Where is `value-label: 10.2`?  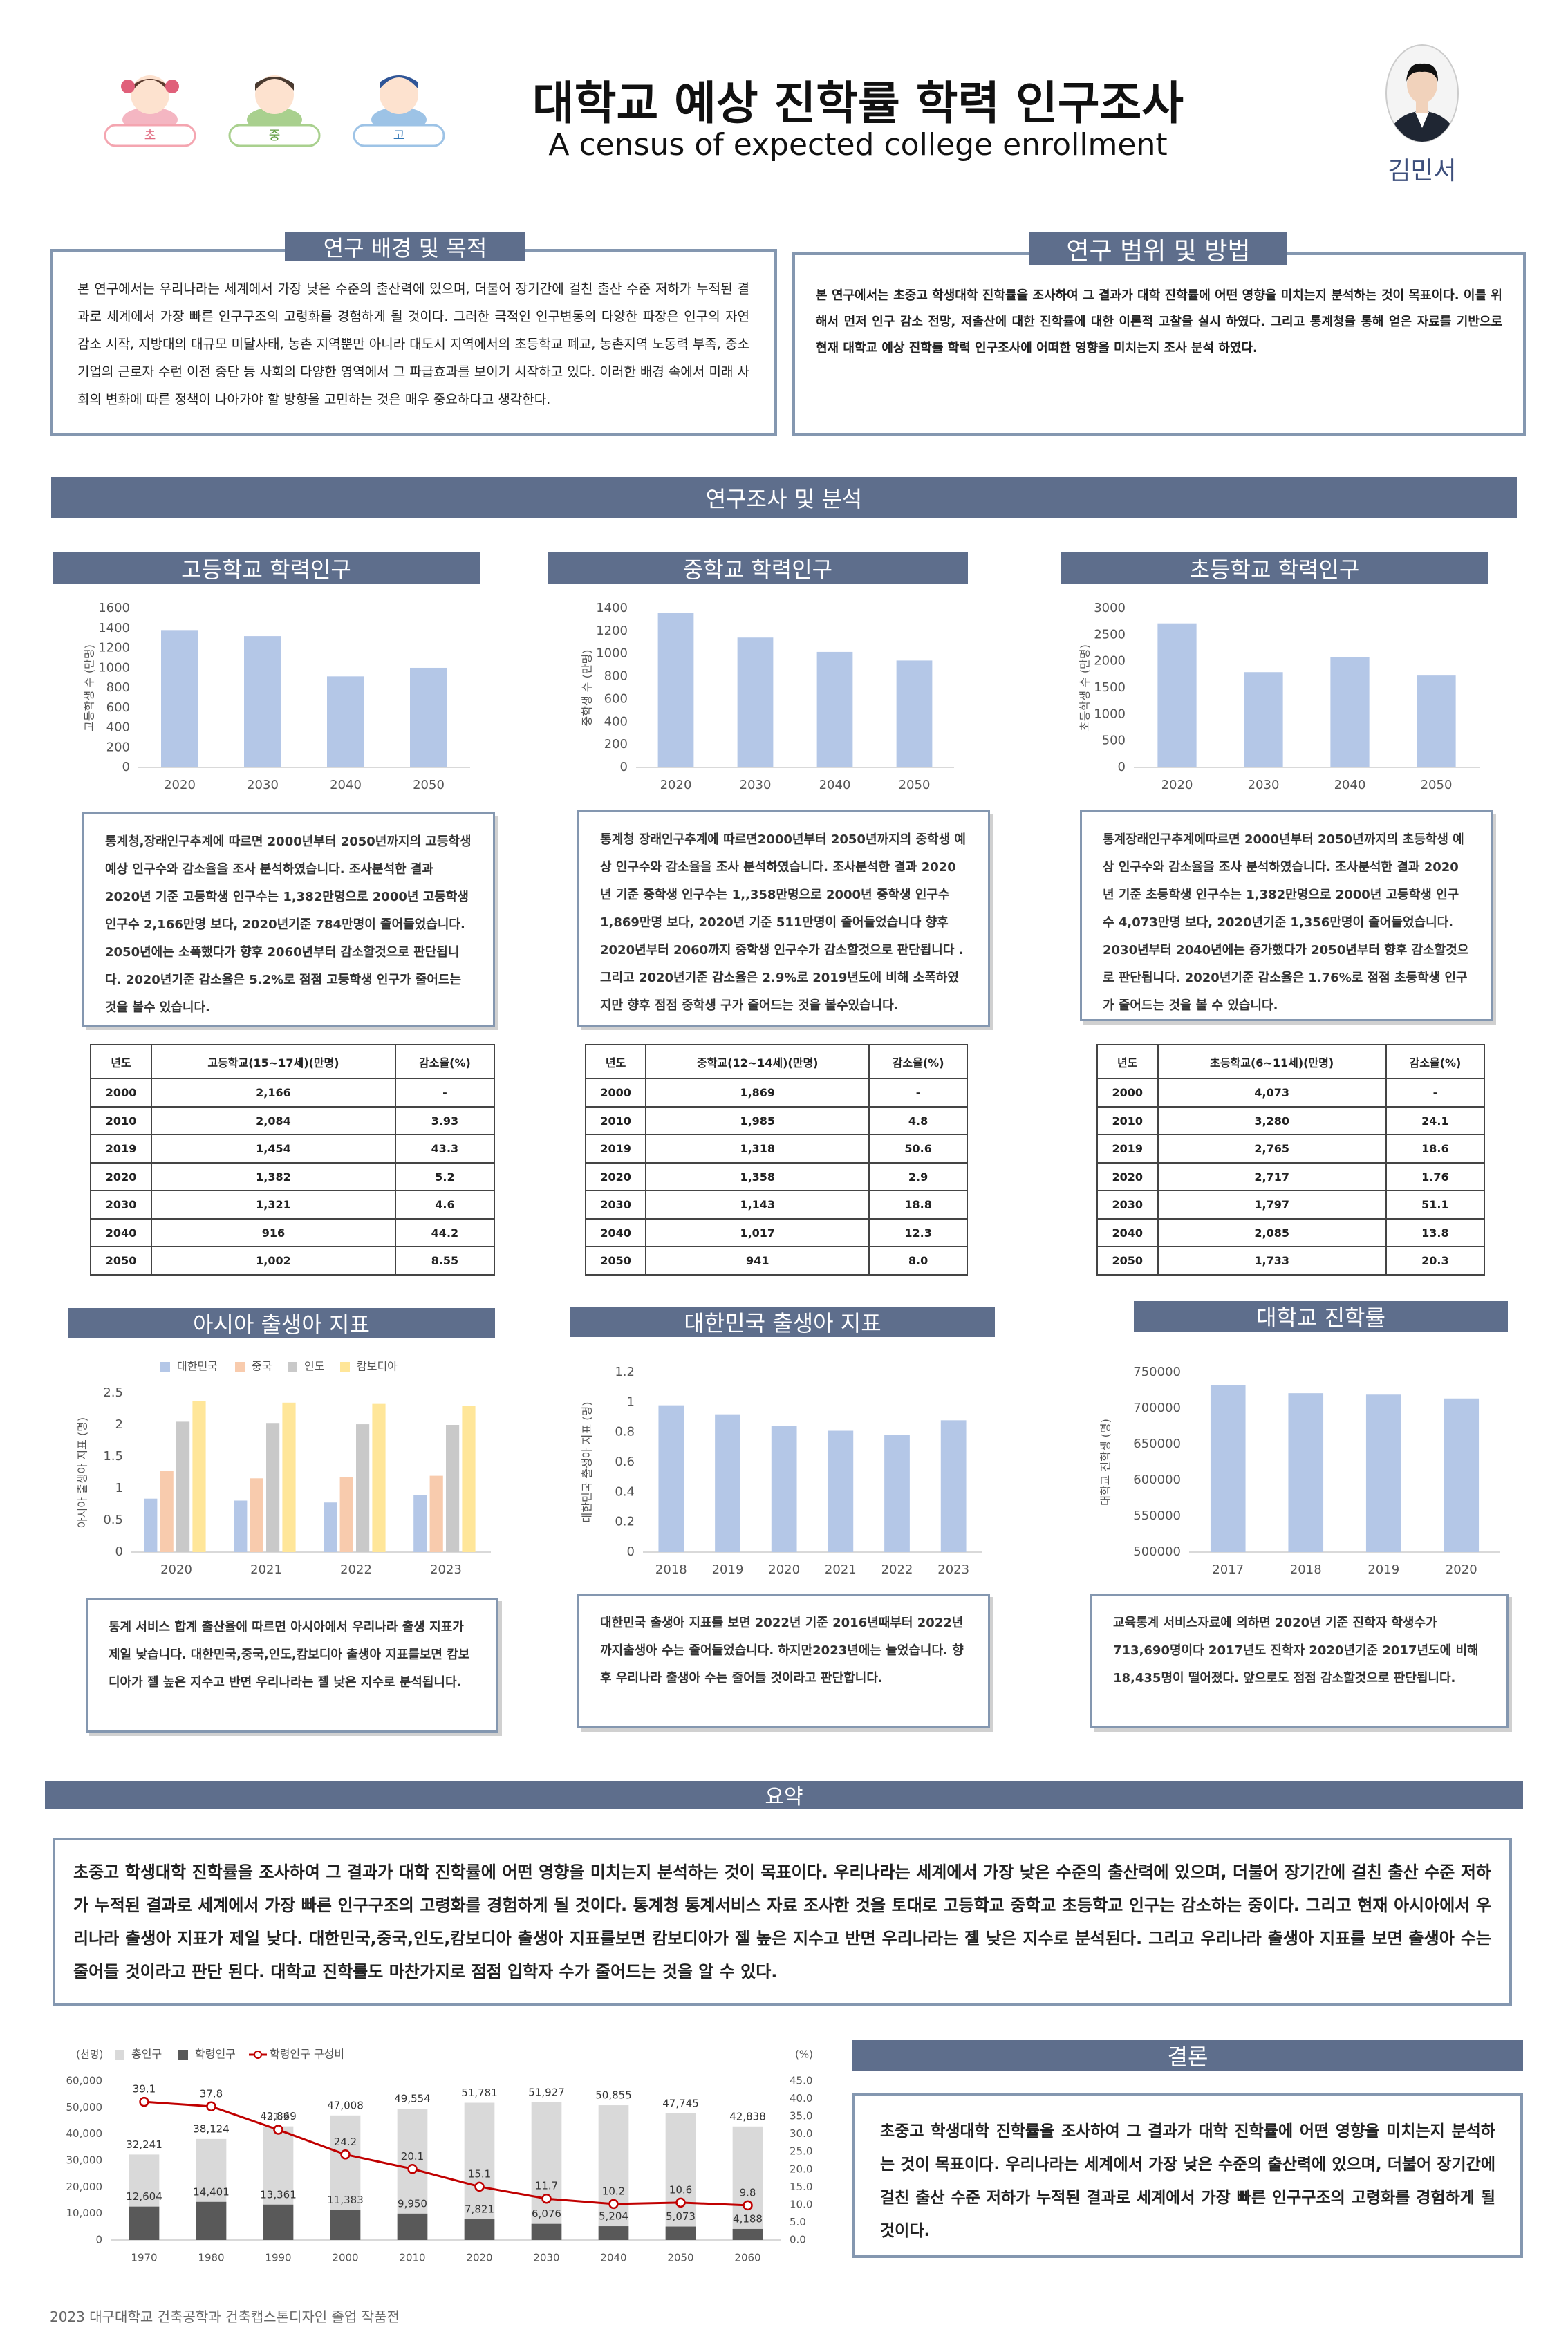
value-label: 10.2 is located at coordinates (613, 2191).